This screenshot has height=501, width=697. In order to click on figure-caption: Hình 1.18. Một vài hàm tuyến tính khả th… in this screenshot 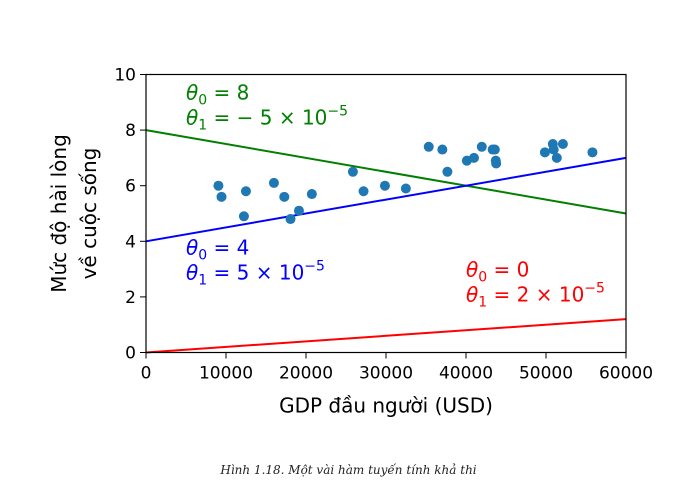, I will do `click(348, 470)`.